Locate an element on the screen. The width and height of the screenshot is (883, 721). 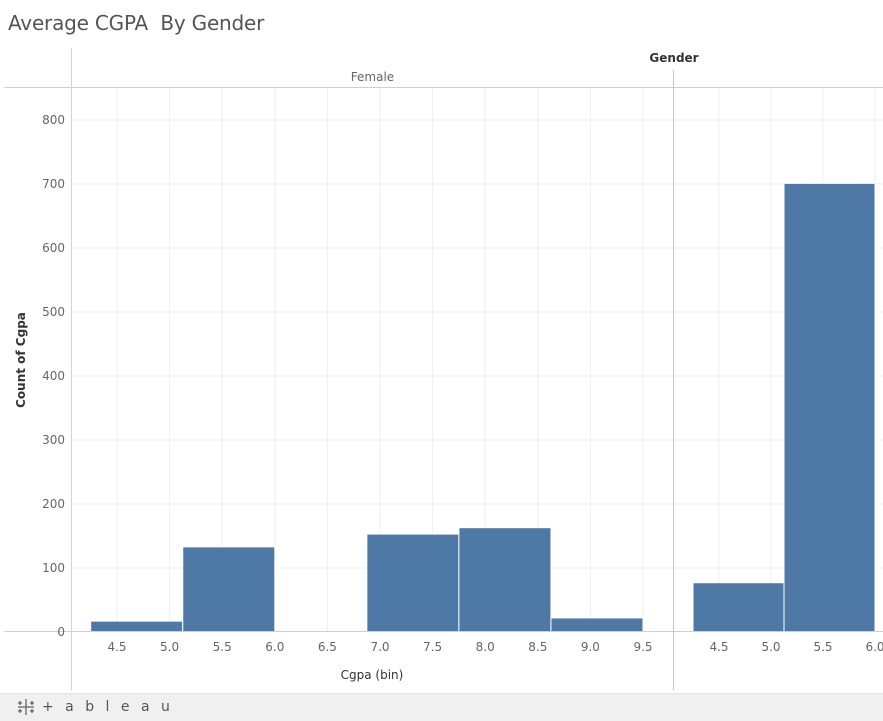
y-tick-label: 200 is located at coordinates (53, 504).